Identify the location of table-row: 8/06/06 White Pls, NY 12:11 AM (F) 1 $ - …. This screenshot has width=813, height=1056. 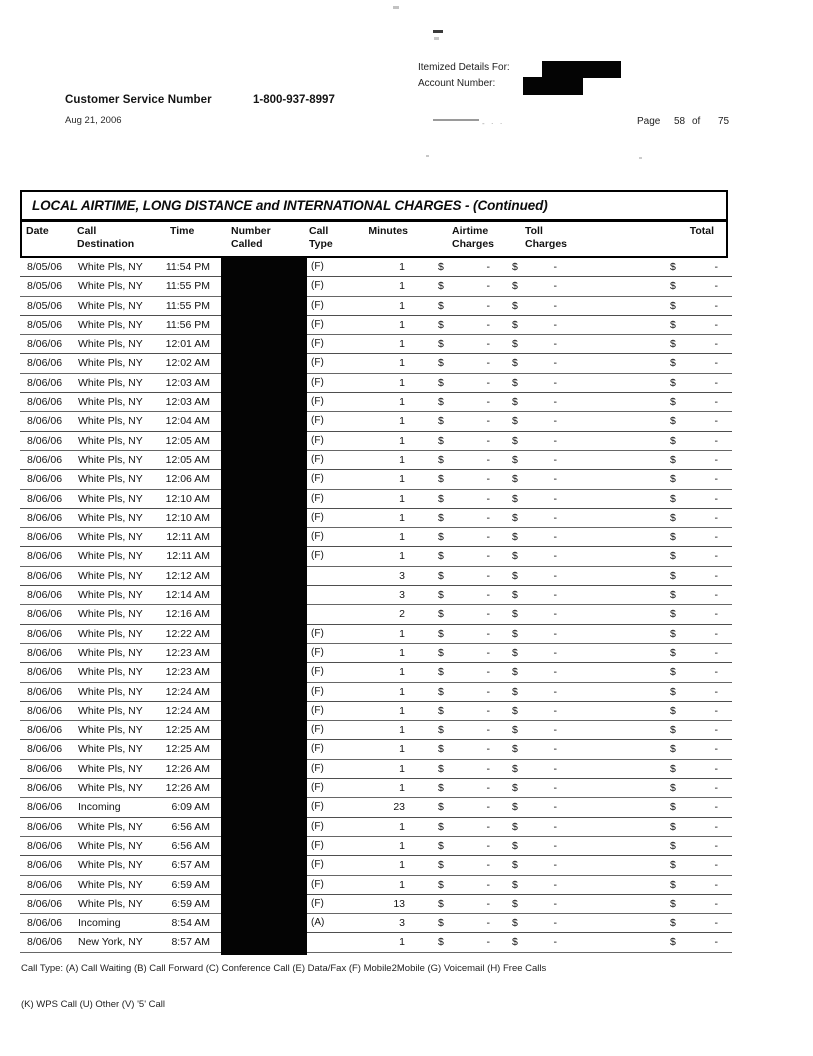
(376, 538).